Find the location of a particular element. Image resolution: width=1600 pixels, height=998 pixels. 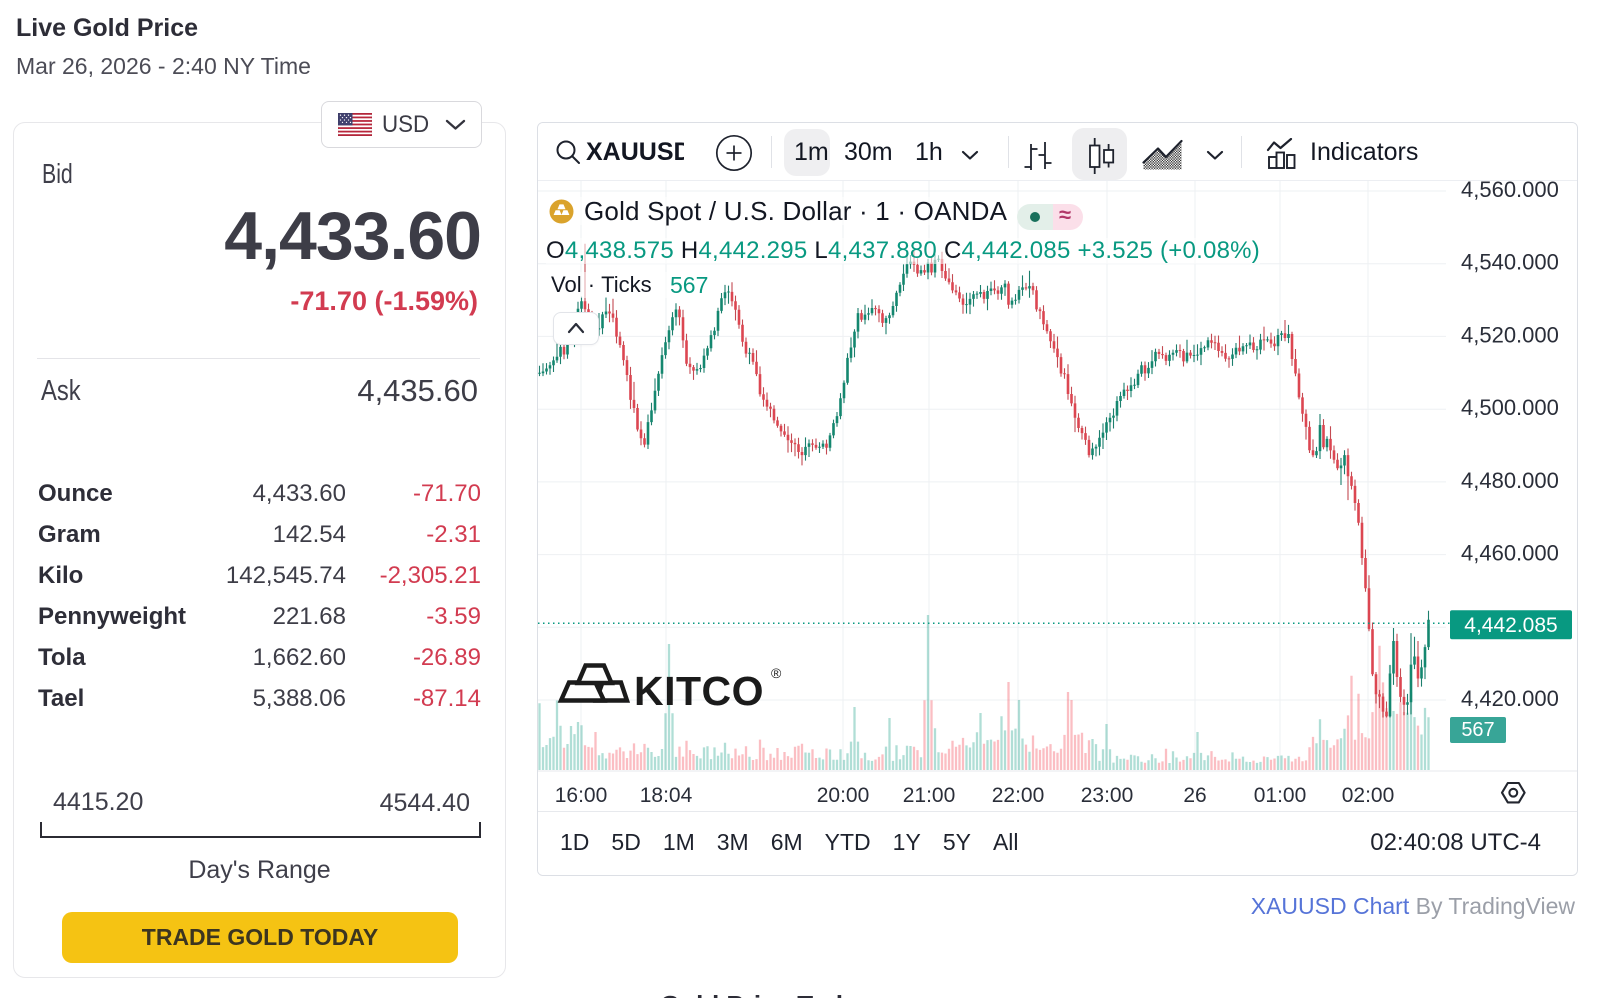

svg-text: 4,560.000 is located at coordinates (1510, 191).